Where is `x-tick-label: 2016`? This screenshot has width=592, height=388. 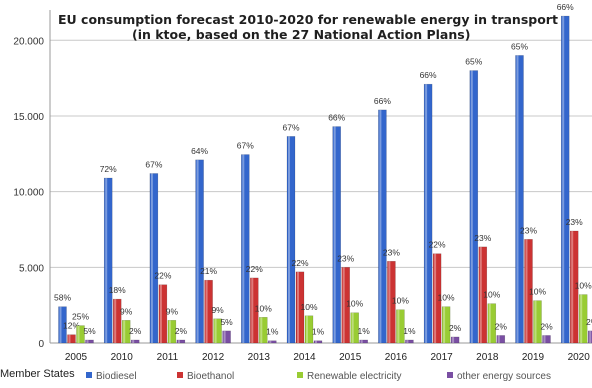 x-tick-label: 2016 is located at coordinates (396, 357).